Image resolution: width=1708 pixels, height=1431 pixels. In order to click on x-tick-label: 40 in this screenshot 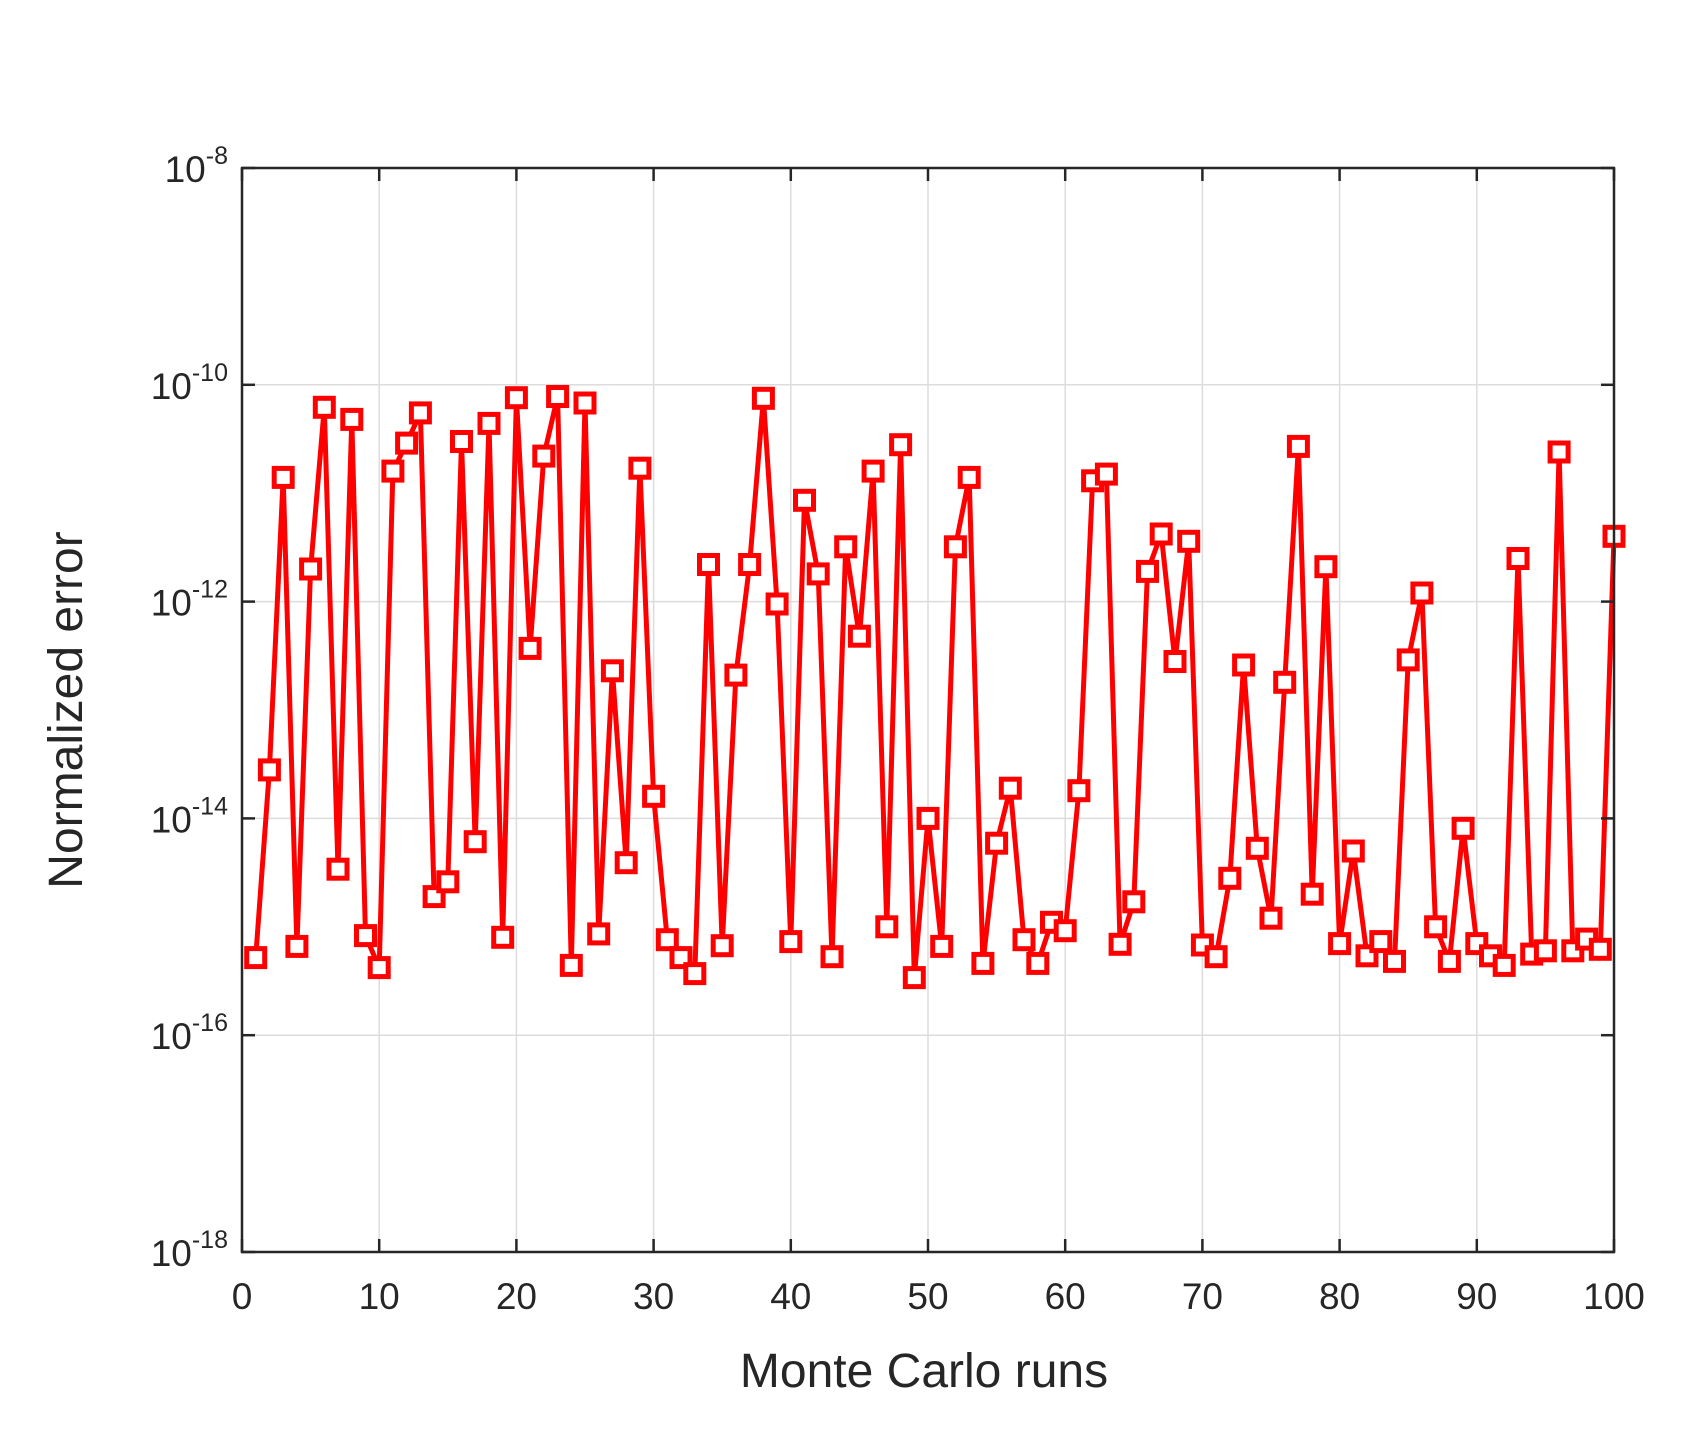, I will do `click(790, 1296)`.